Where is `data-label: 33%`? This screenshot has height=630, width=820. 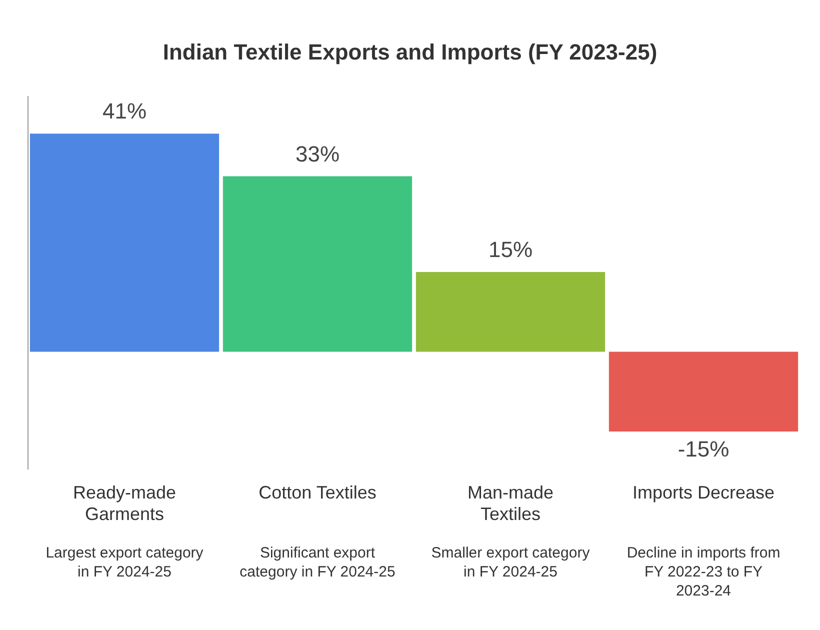
data-label: 33% is located at coordinates (317, 153).